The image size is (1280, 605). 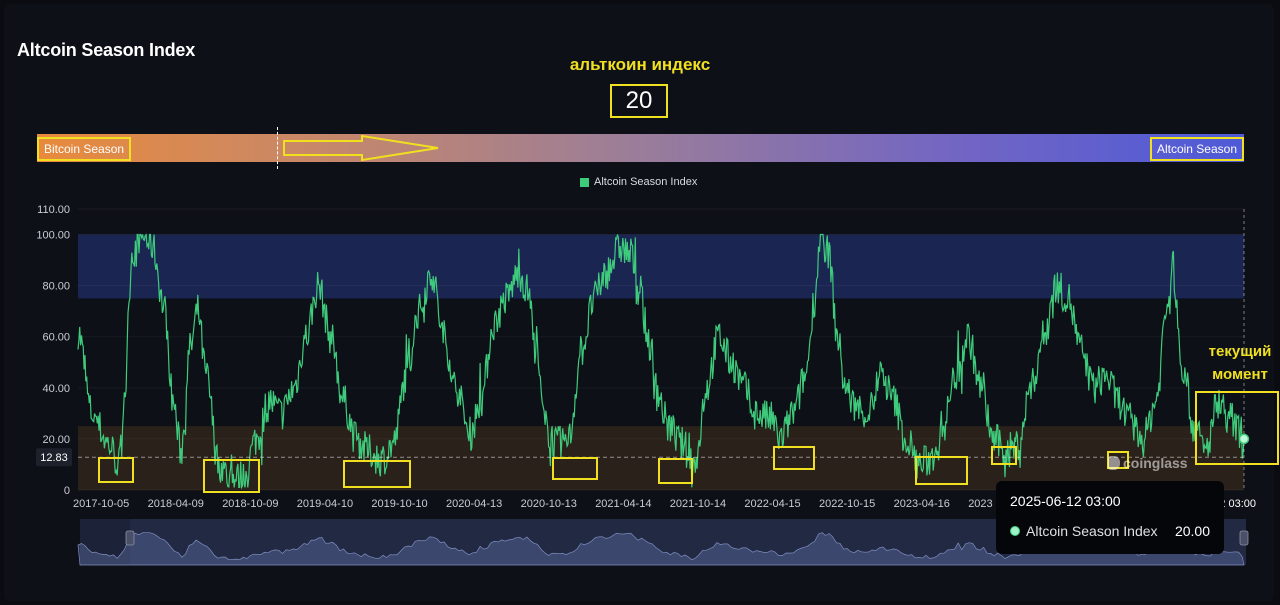 What do you see at coordinates (106, 50) in the screenshot?
I see `page-title: Altcoin Season Index` at bounding box center [106, 50].